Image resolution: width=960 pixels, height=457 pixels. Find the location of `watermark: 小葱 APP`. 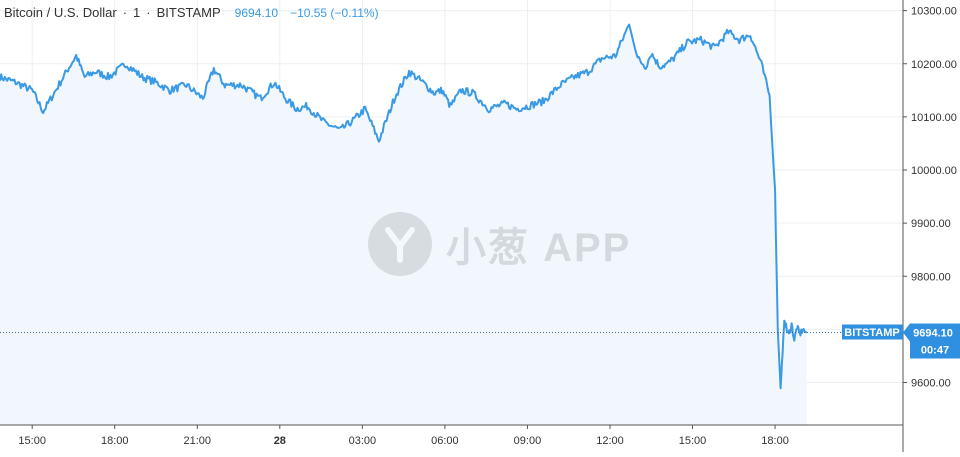

watermark: 小葱 APP is located at coordinates (499, 244).